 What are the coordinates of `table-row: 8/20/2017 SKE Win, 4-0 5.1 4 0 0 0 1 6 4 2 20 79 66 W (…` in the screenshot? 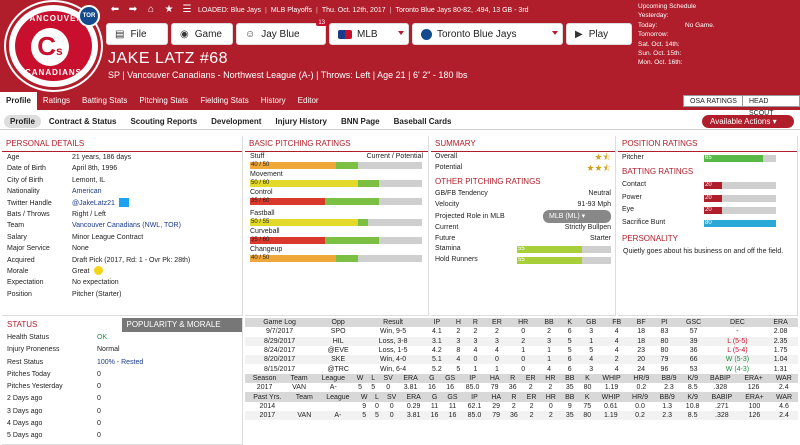 It's located at (521, 360).